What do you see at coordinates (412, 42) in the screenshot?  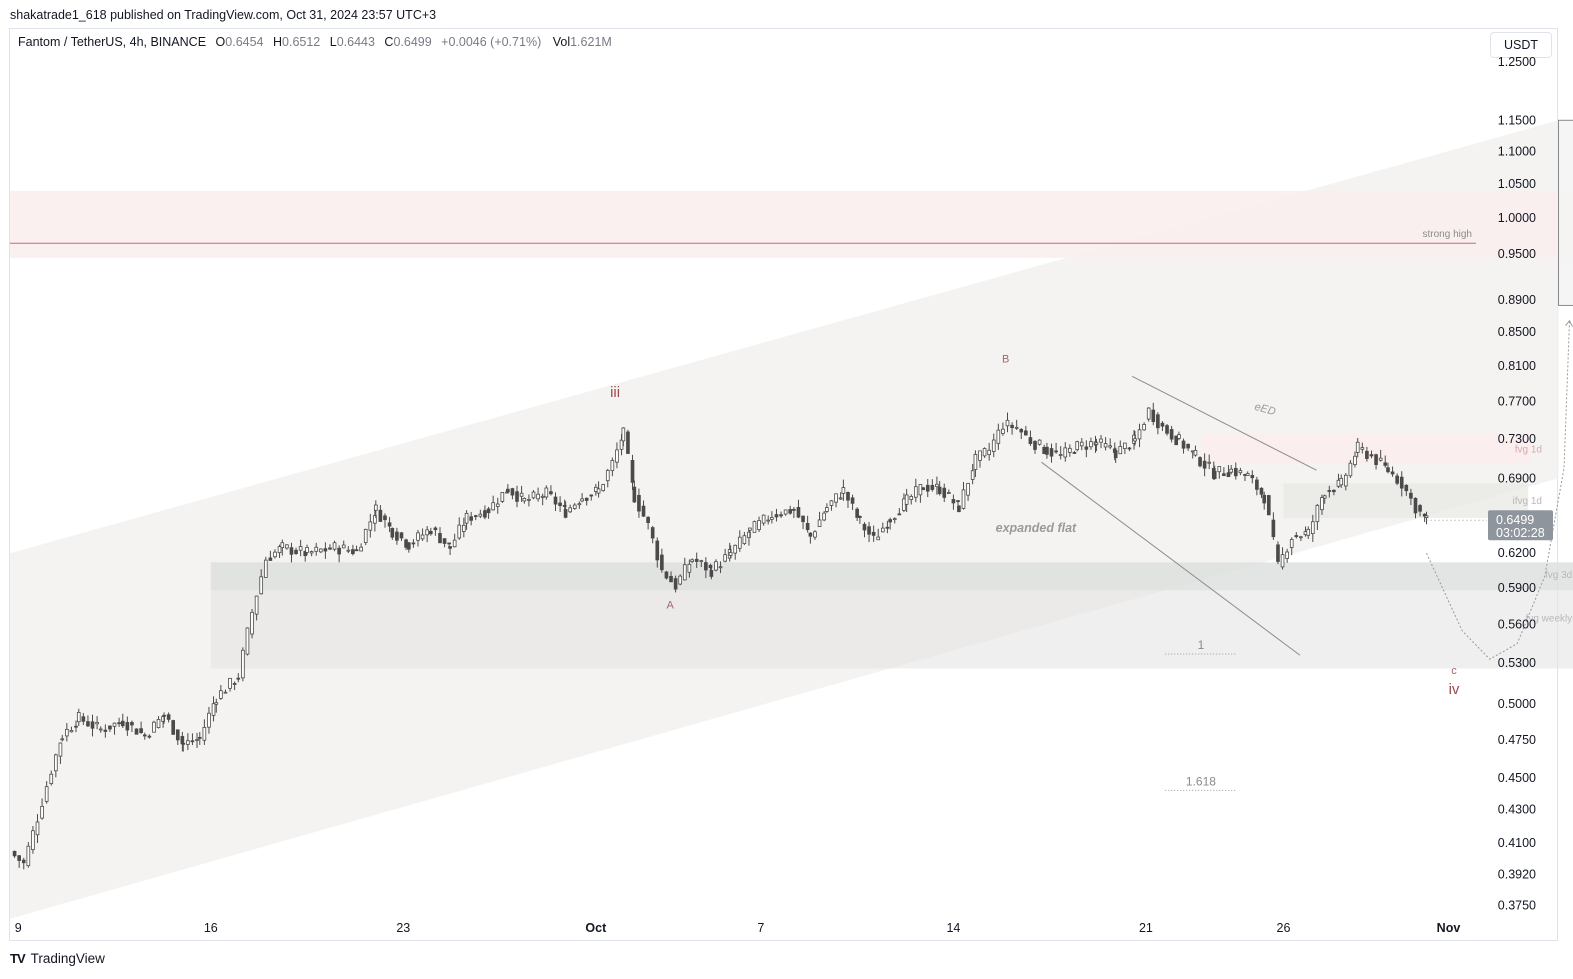 I see `close-value: 0.6499` at bounding box center [412, 42].